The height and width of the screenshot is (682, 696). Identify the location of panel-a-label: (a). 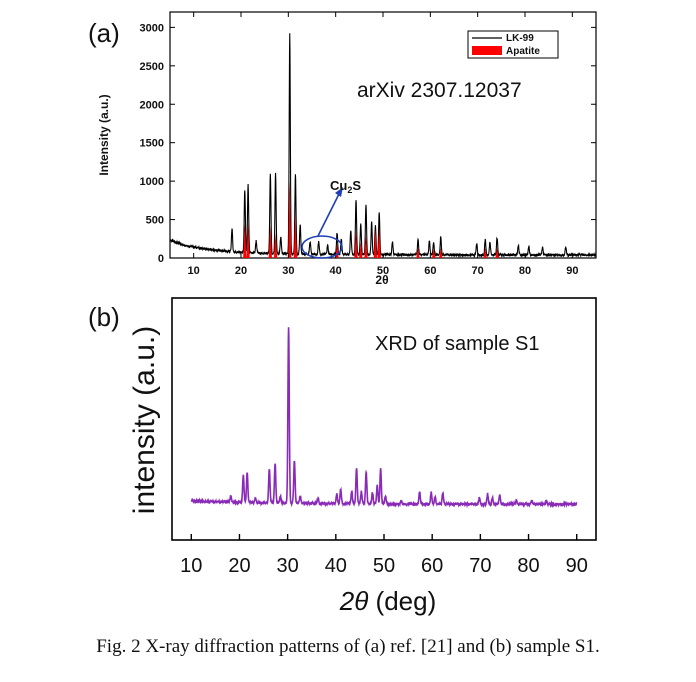
(104, 33).